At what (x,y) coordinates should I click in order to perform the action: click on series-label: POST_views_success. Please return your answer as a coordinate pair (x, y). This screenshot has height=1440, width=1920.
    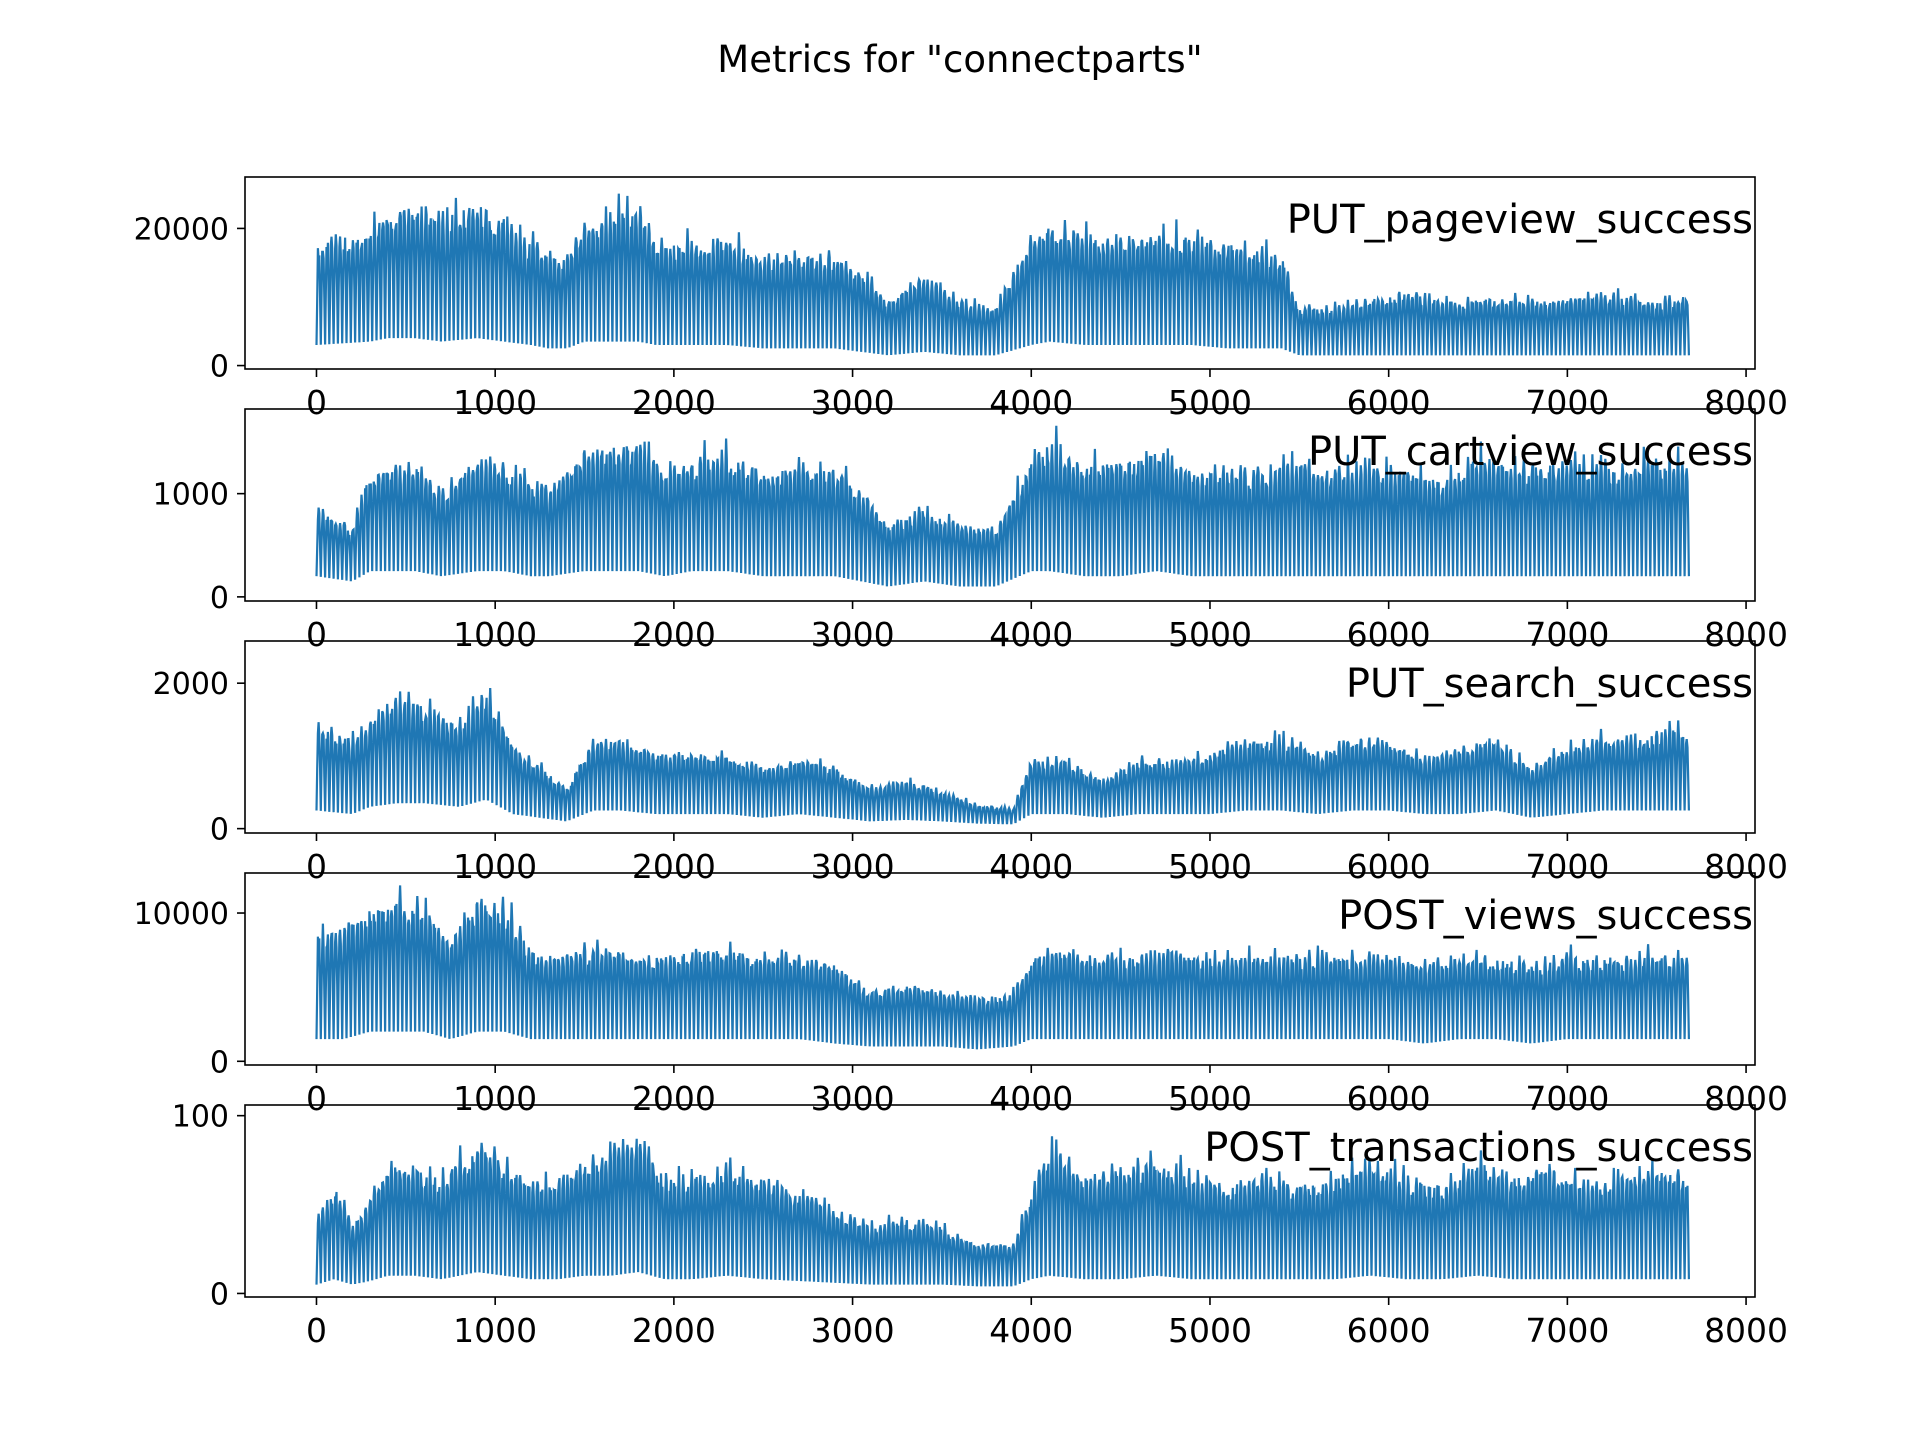
    Looking at the image, I should click on (1545, 916).